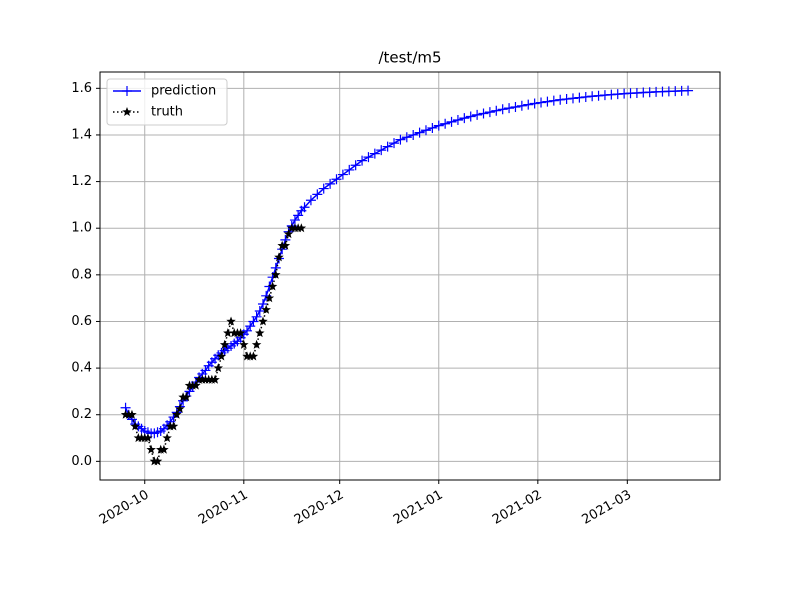 The height and width of the screenshot is (600, 800). I want to click on y-tick-label: 1.6, so click(81, 88).